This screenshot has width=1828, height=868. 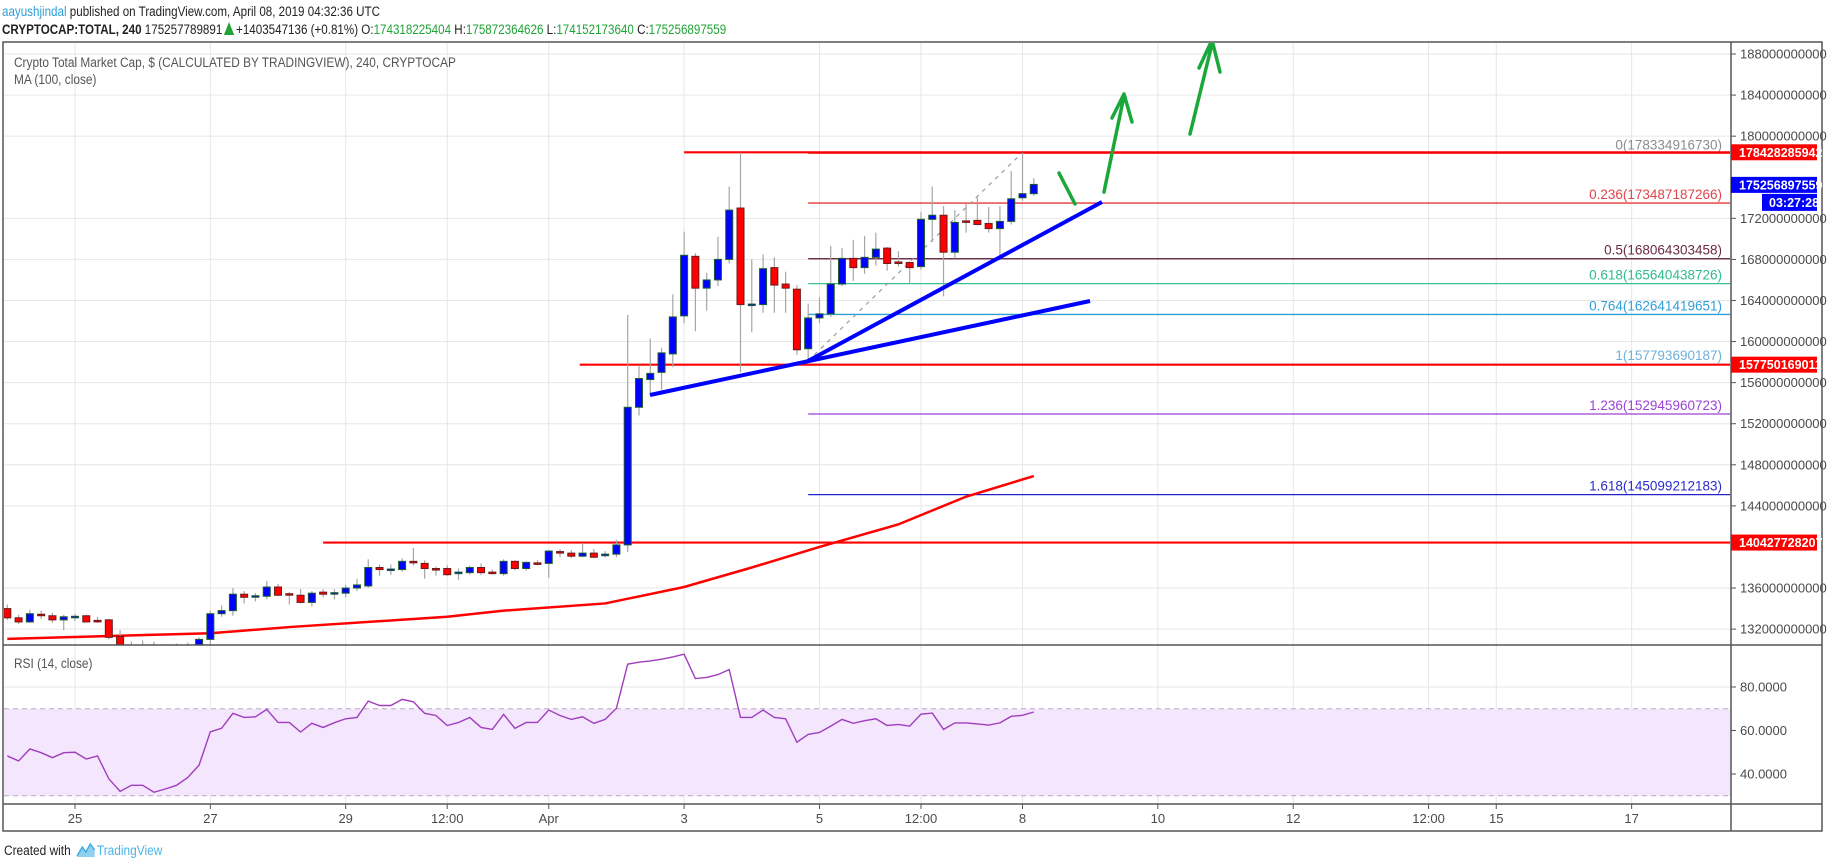 I want to click on author-link: aayushjindal, so click(x=34, y=11).